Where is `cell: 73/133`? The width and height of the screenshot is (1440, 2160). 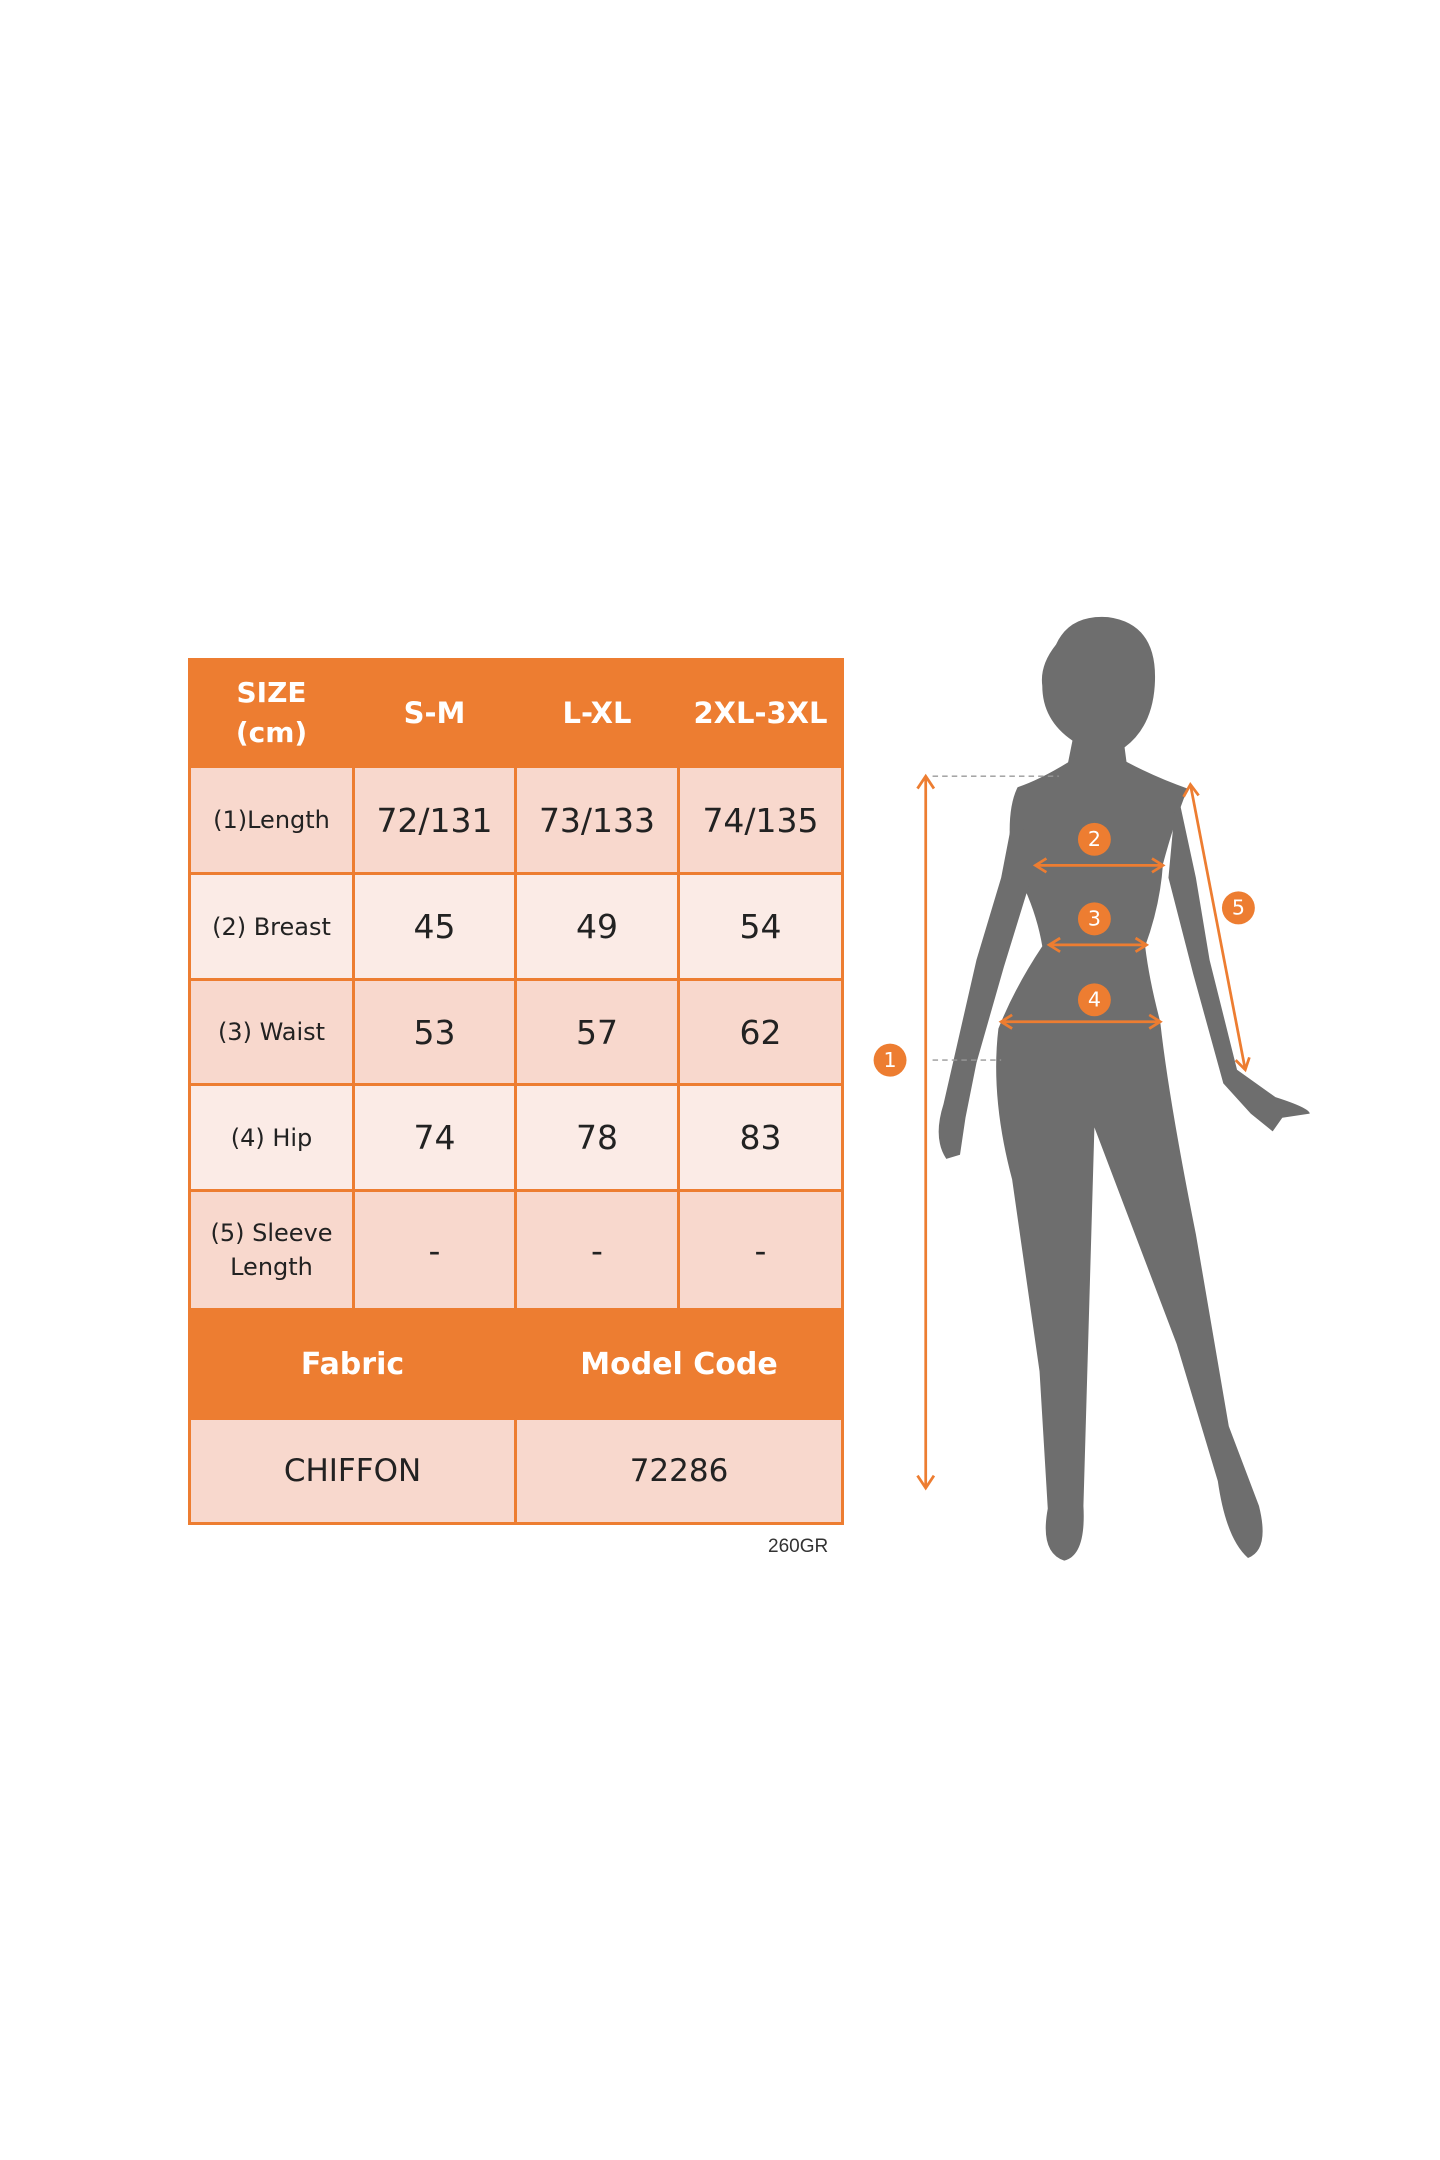 cell: 73/133 is located at coordinates (597, 820).